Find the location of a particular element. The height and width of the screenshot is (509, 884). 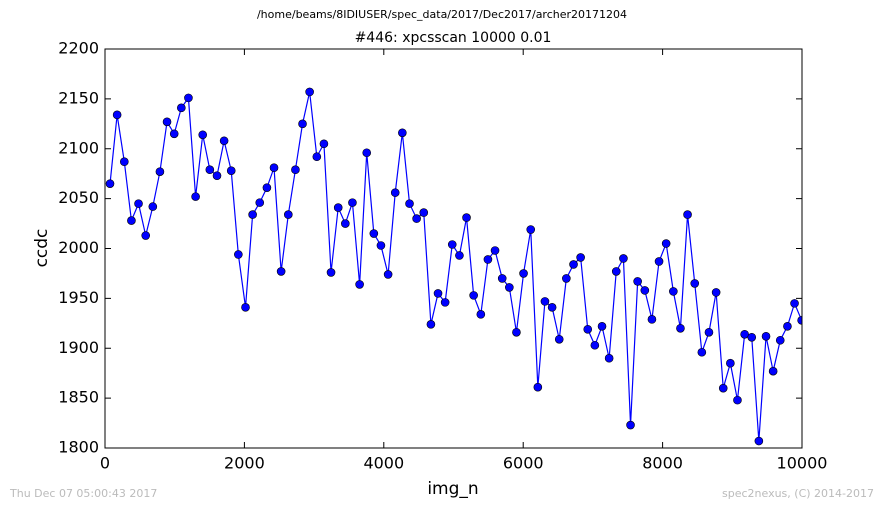

x-tick-label: 8000 is located at coordinates (662, 463).